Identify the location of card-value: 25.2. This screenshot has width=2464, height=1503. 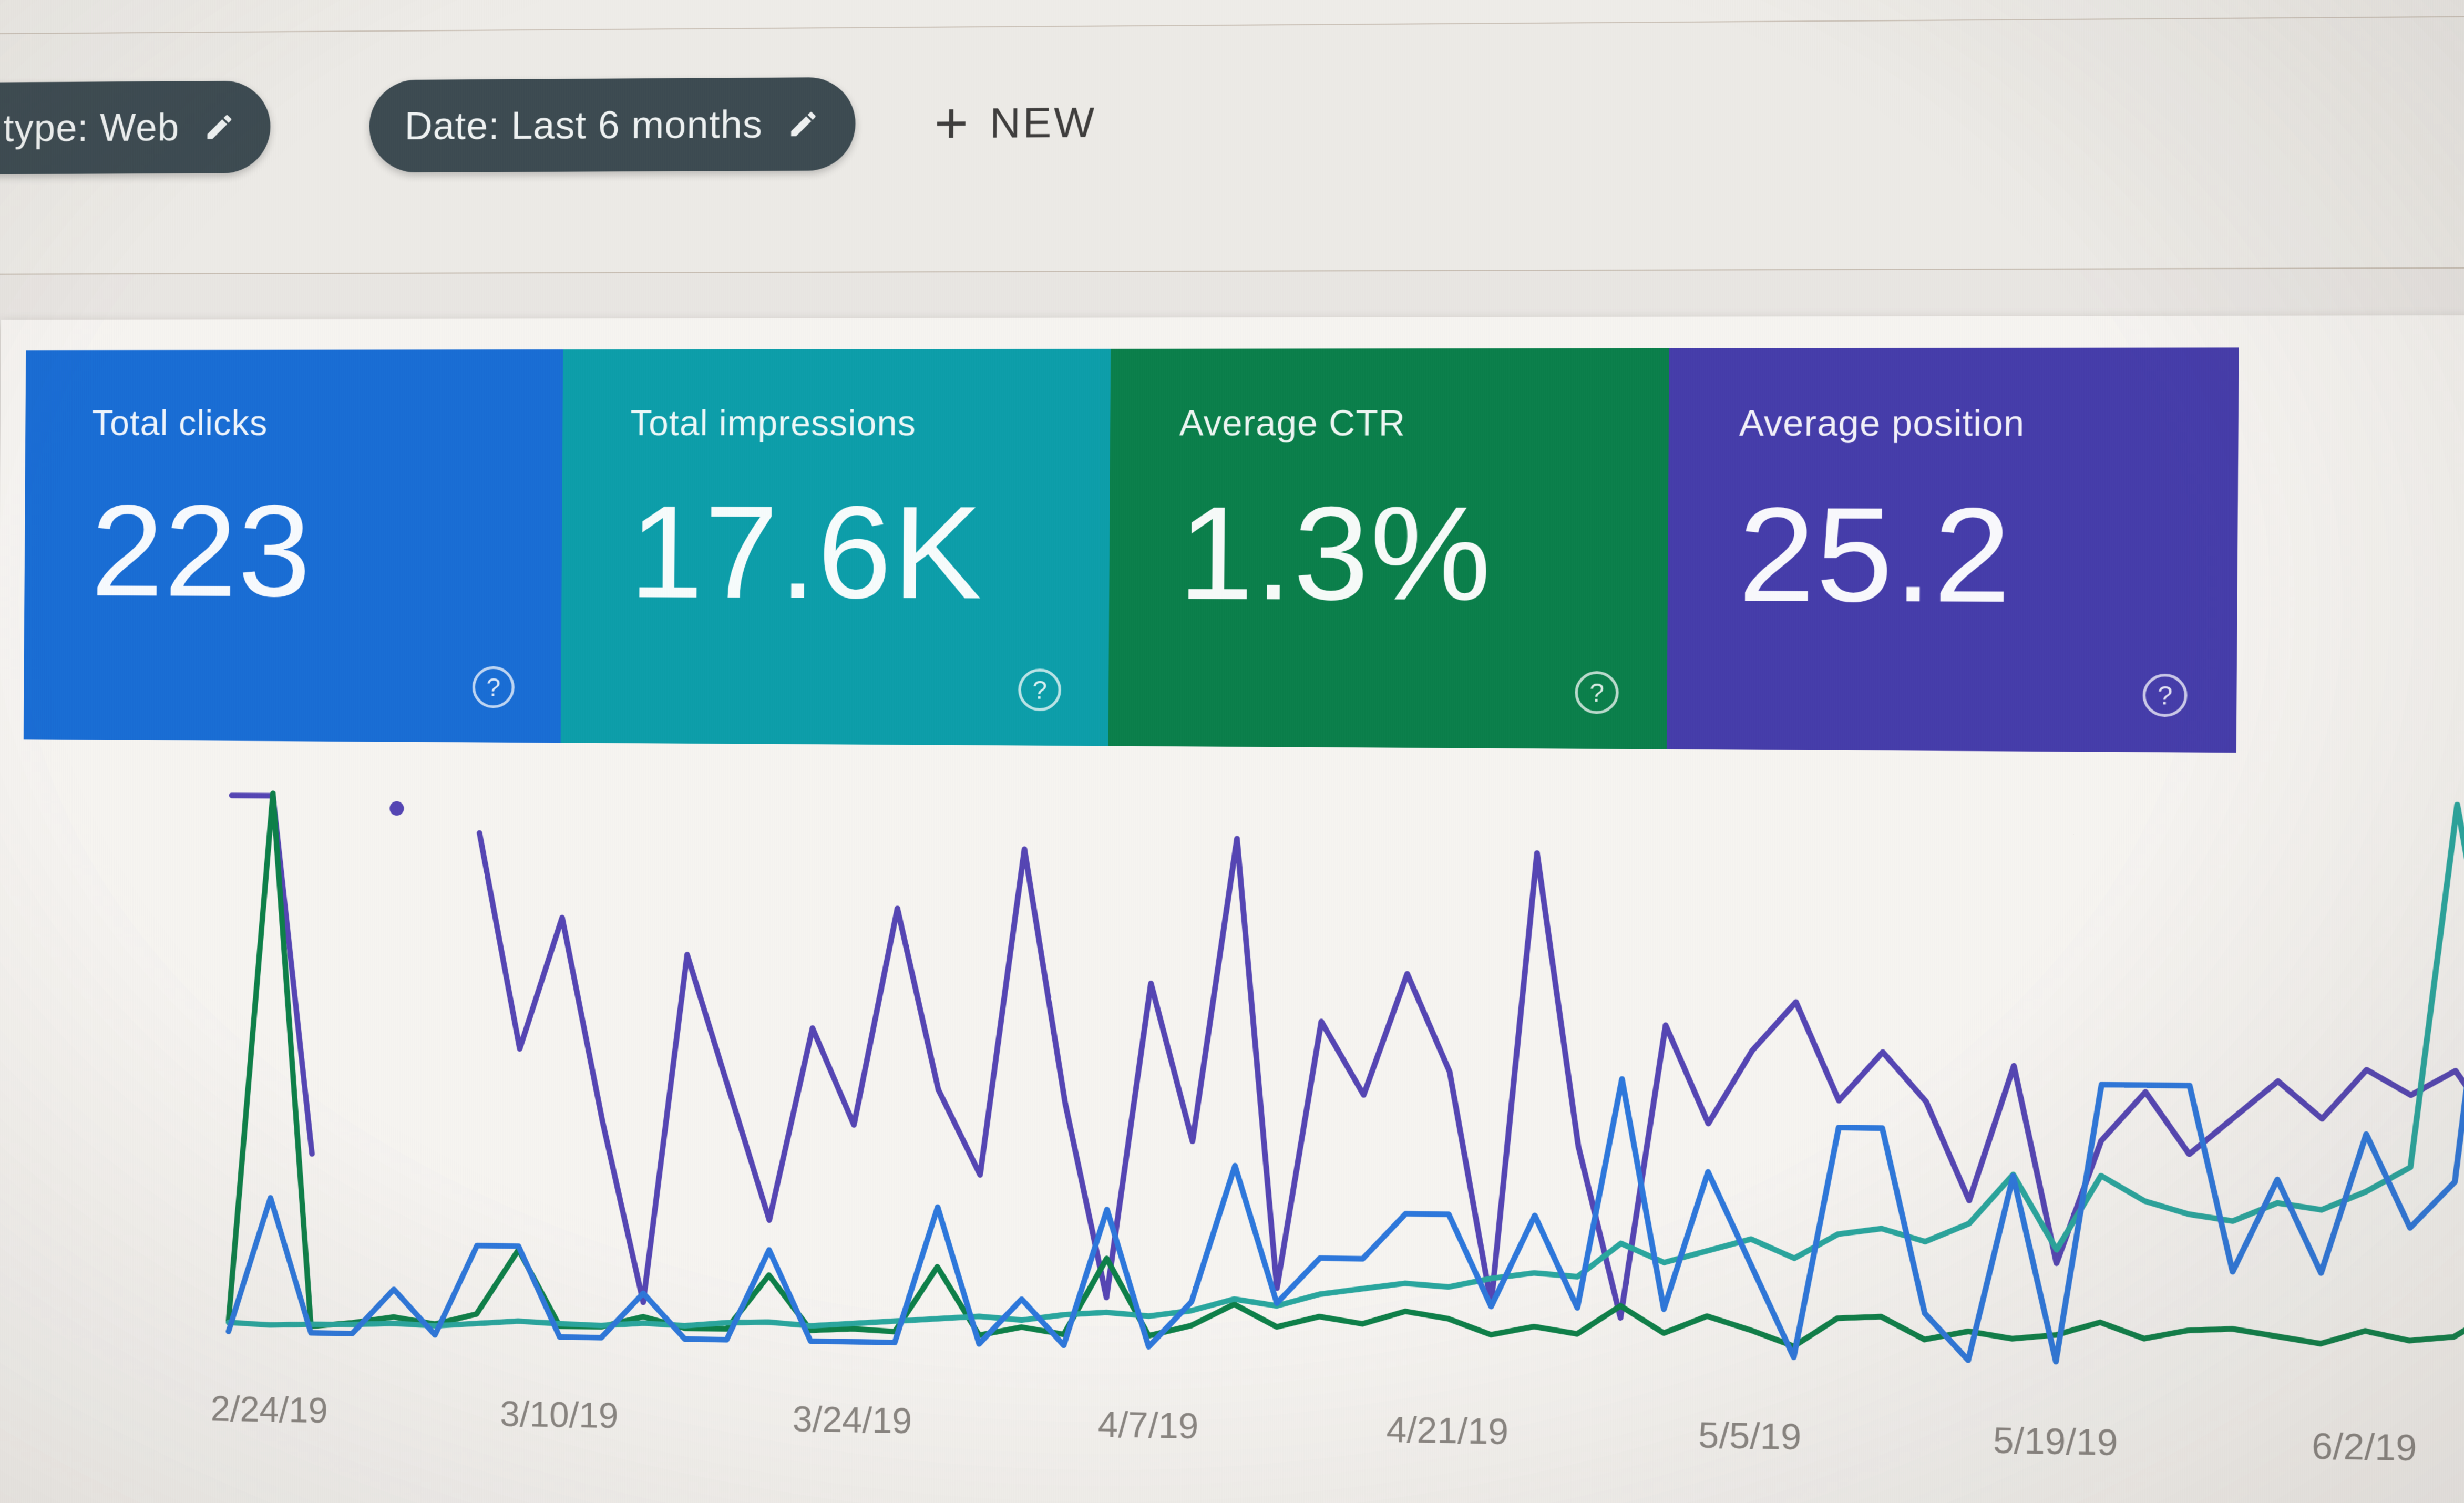
(1875, 555).